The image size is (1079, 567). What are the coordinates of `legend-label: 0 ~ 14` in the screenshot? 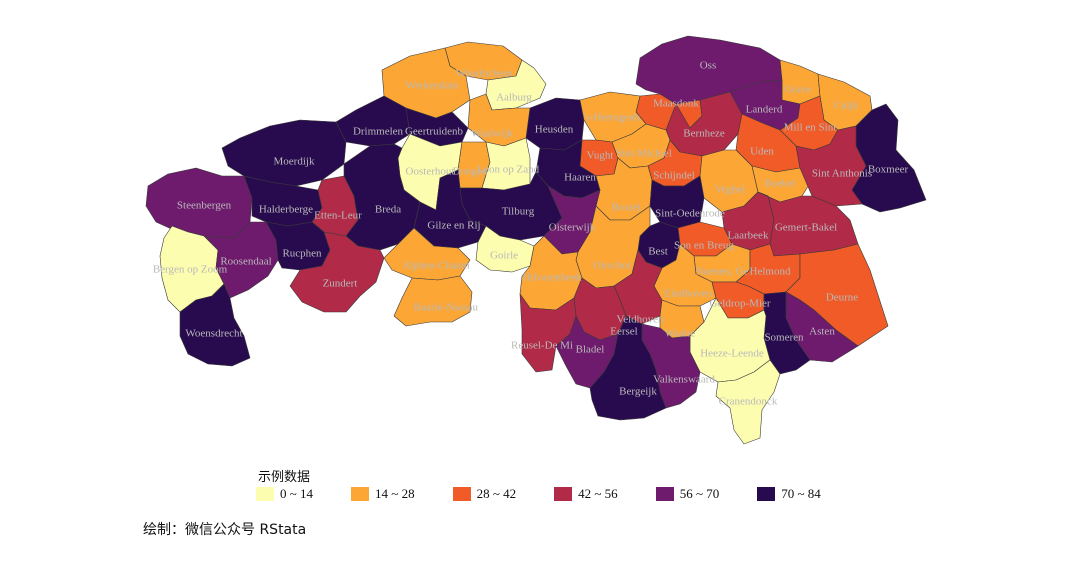 It's located at (297, 493).